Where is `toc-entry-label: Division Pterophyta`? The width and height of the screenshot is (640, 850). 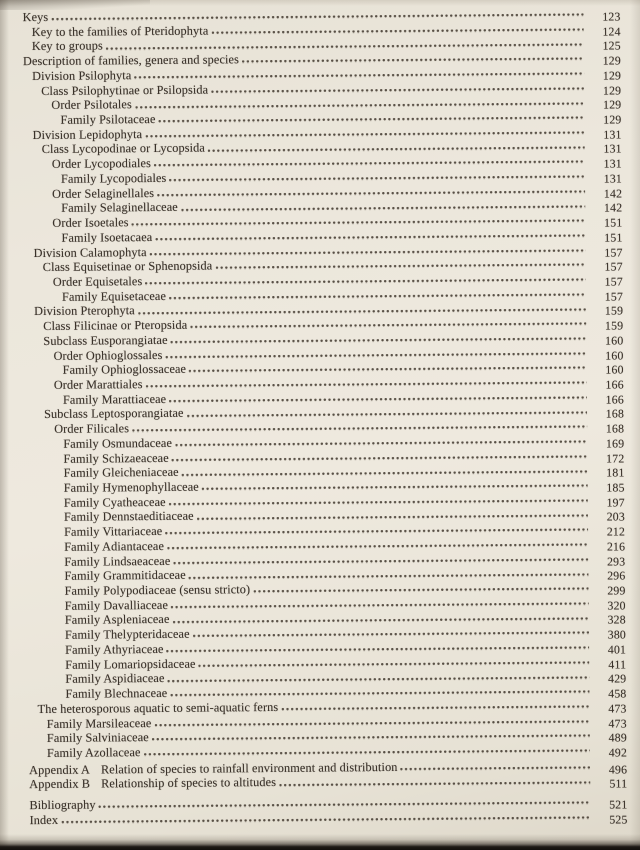
toc-entry-label: Division Pterophyta is located at coordinates (84, 311).